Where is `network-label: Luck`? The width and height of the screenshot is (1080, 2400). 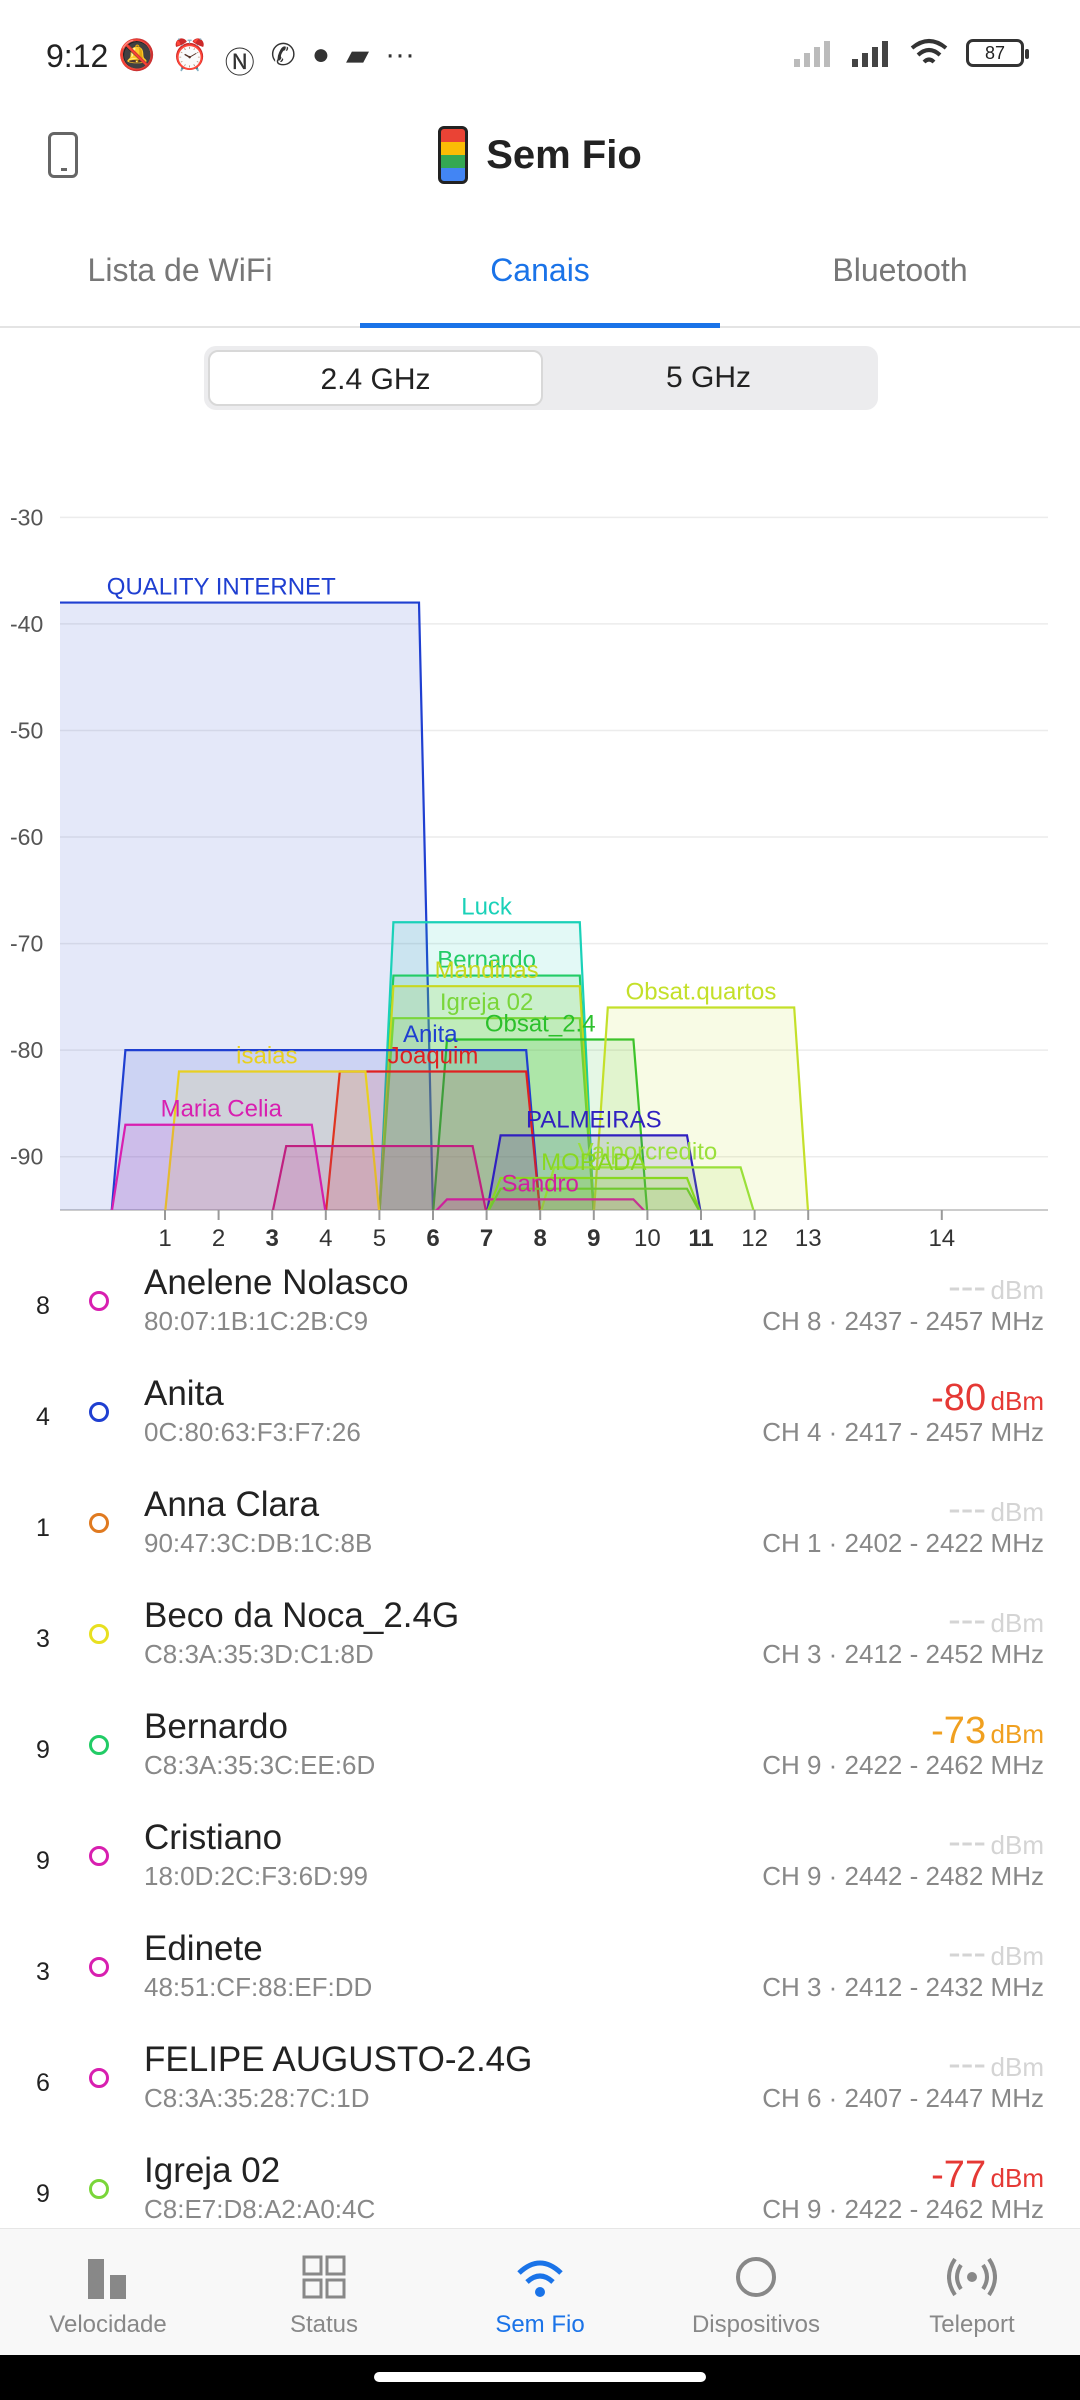 network-label: Luck is located at coordinates (487, 906).